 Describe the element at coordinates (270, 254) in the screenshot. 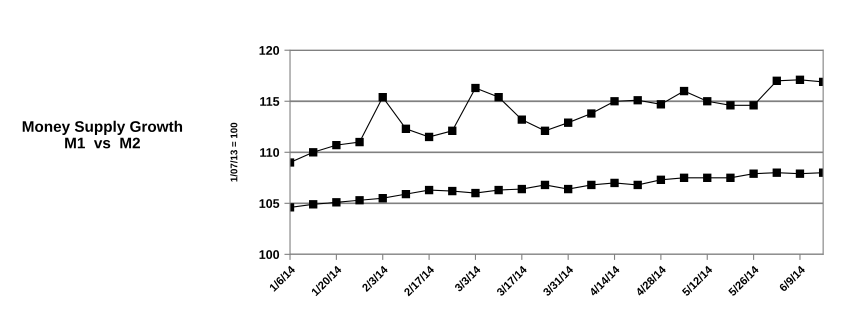

I see `y-tick-label: 100` at that location.